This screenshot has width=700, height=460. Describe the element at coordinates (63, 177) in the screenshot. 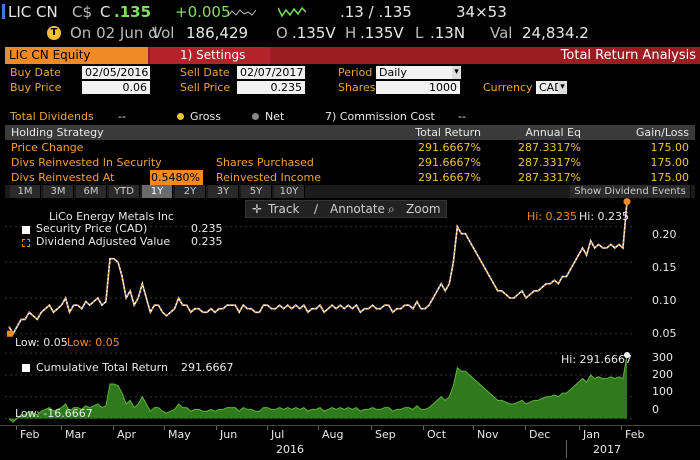

I see `row-label: Divs Reinvested At` at that location.